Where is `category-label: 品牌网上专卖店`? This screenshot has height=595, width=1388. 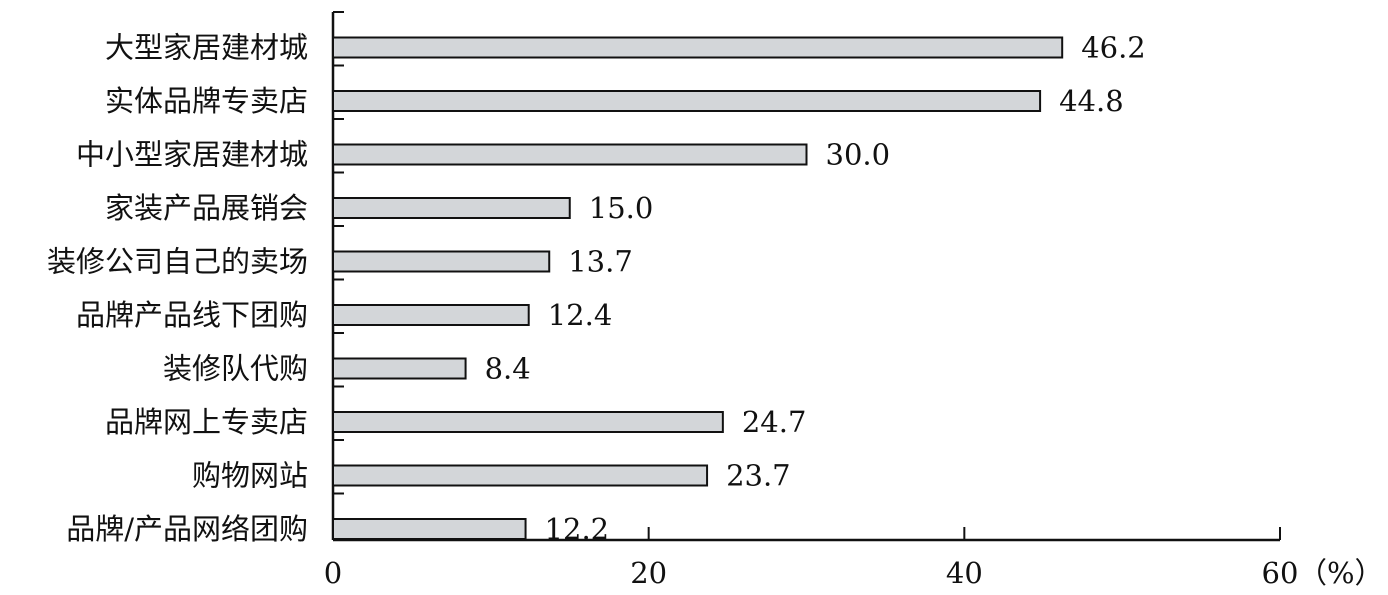 category-label: 品牌网上专卖店 is located at coordinates (206, 422).